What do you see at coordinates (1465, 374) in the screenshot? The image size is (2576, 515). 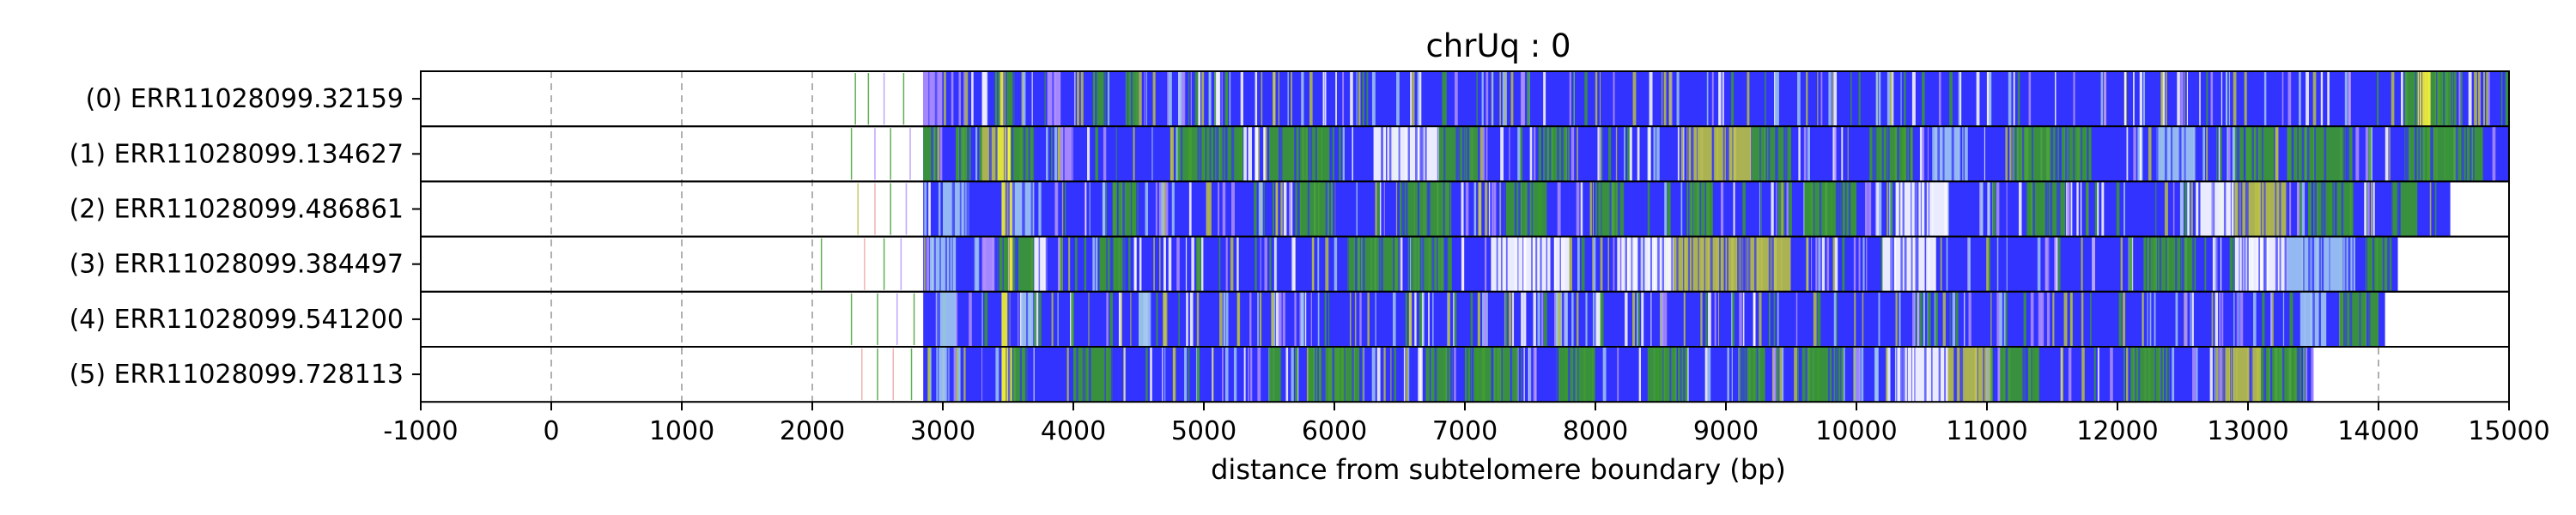 I see `read-row` at bounding box center [1465, 374].